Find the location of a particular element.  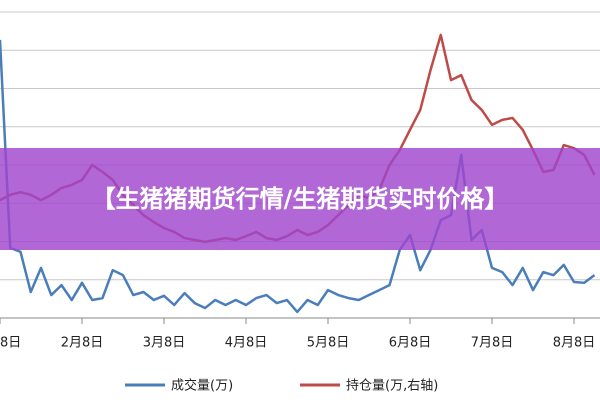

x-tick-label: 5月8日 is located at coordinates (328, 343).